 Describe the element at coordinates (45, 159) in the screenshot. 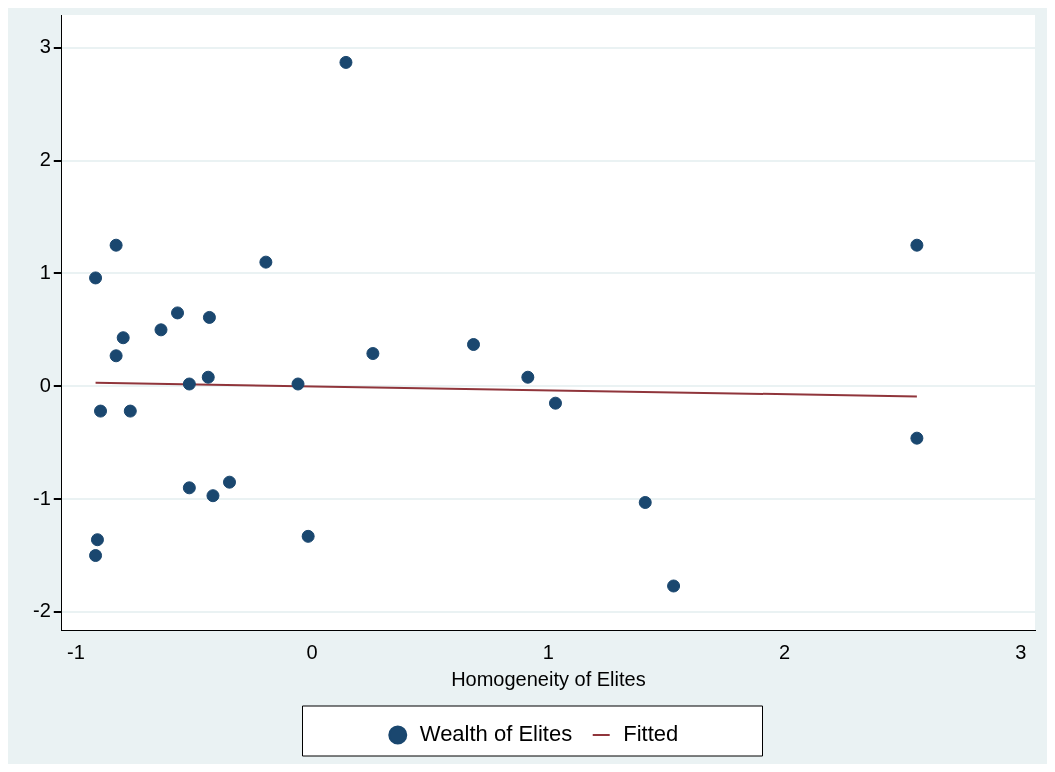

I see `y-tick-label: 2` at that location.